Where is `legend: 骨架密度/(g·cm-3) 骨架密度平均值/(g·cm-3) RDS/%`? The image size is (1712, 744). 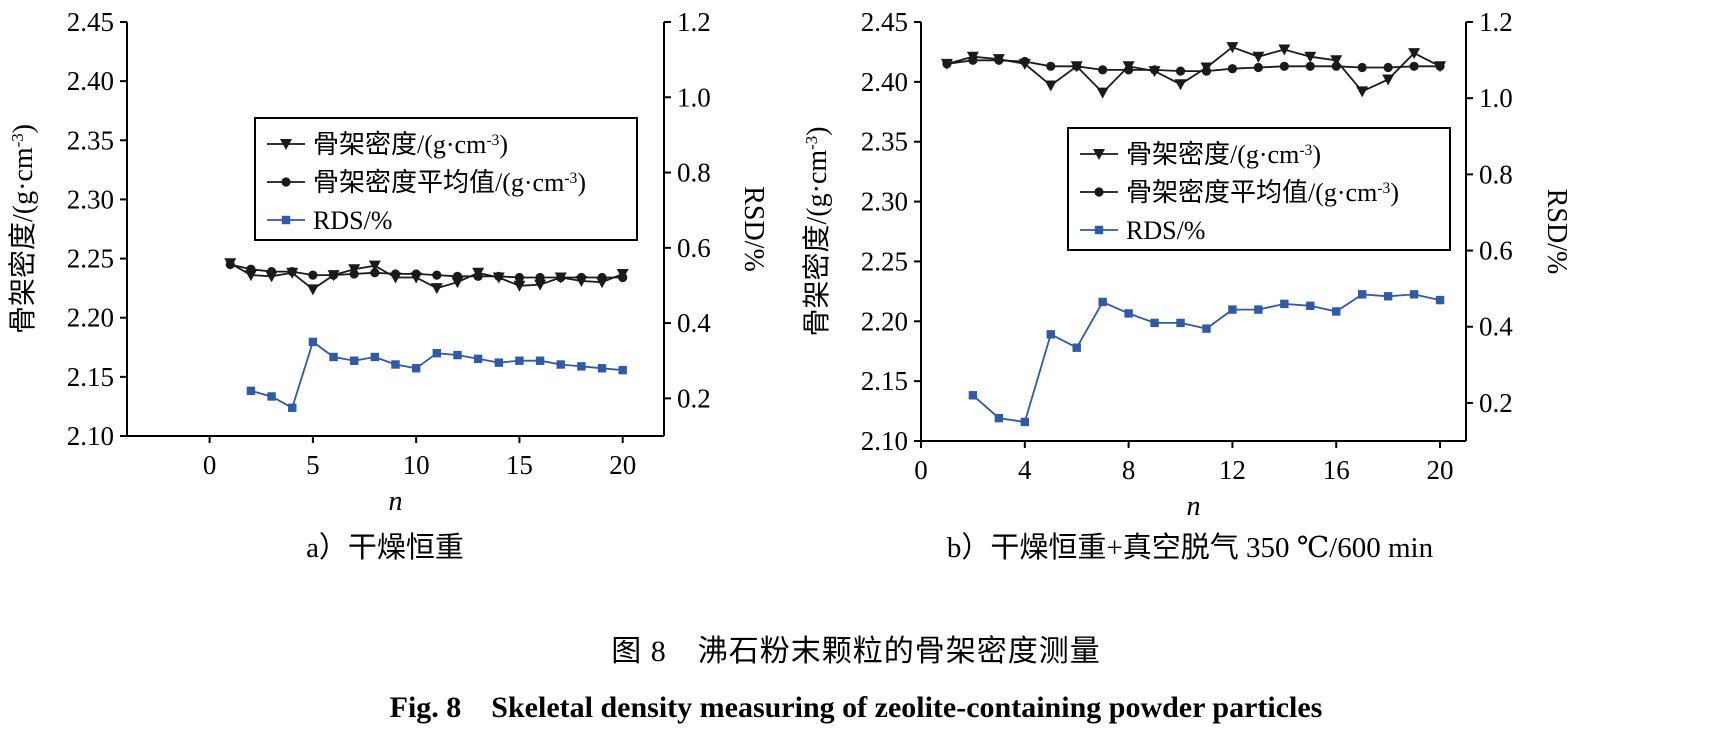
legend: 骨架密度/(g·cm-3) 骨架密度平均值/(g·cm-3) RDS/% is located at coordinates (446, 179).